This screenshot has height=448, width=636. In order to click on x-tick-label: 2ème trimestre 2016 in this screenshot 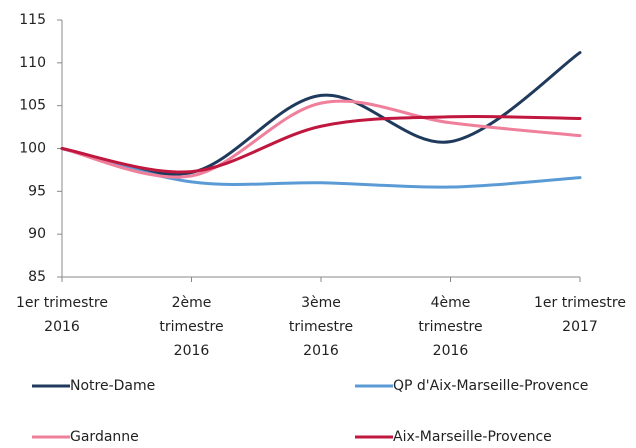, I will do `click(191, 327)`.